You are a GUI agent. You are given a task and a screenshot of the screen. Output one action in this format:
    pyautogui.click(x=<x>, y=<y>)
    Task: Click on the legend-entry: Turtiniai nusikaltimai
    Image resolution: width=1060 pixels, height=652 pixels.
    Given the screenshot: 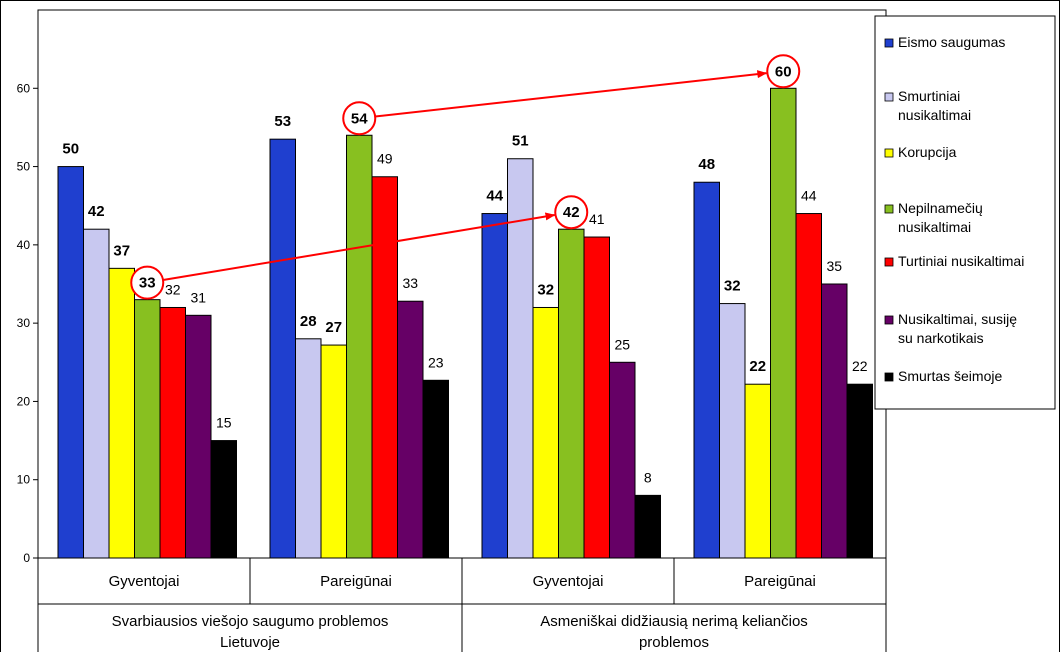 What is the action you would take?
    pyautogui.click(x=961, y=261)
    